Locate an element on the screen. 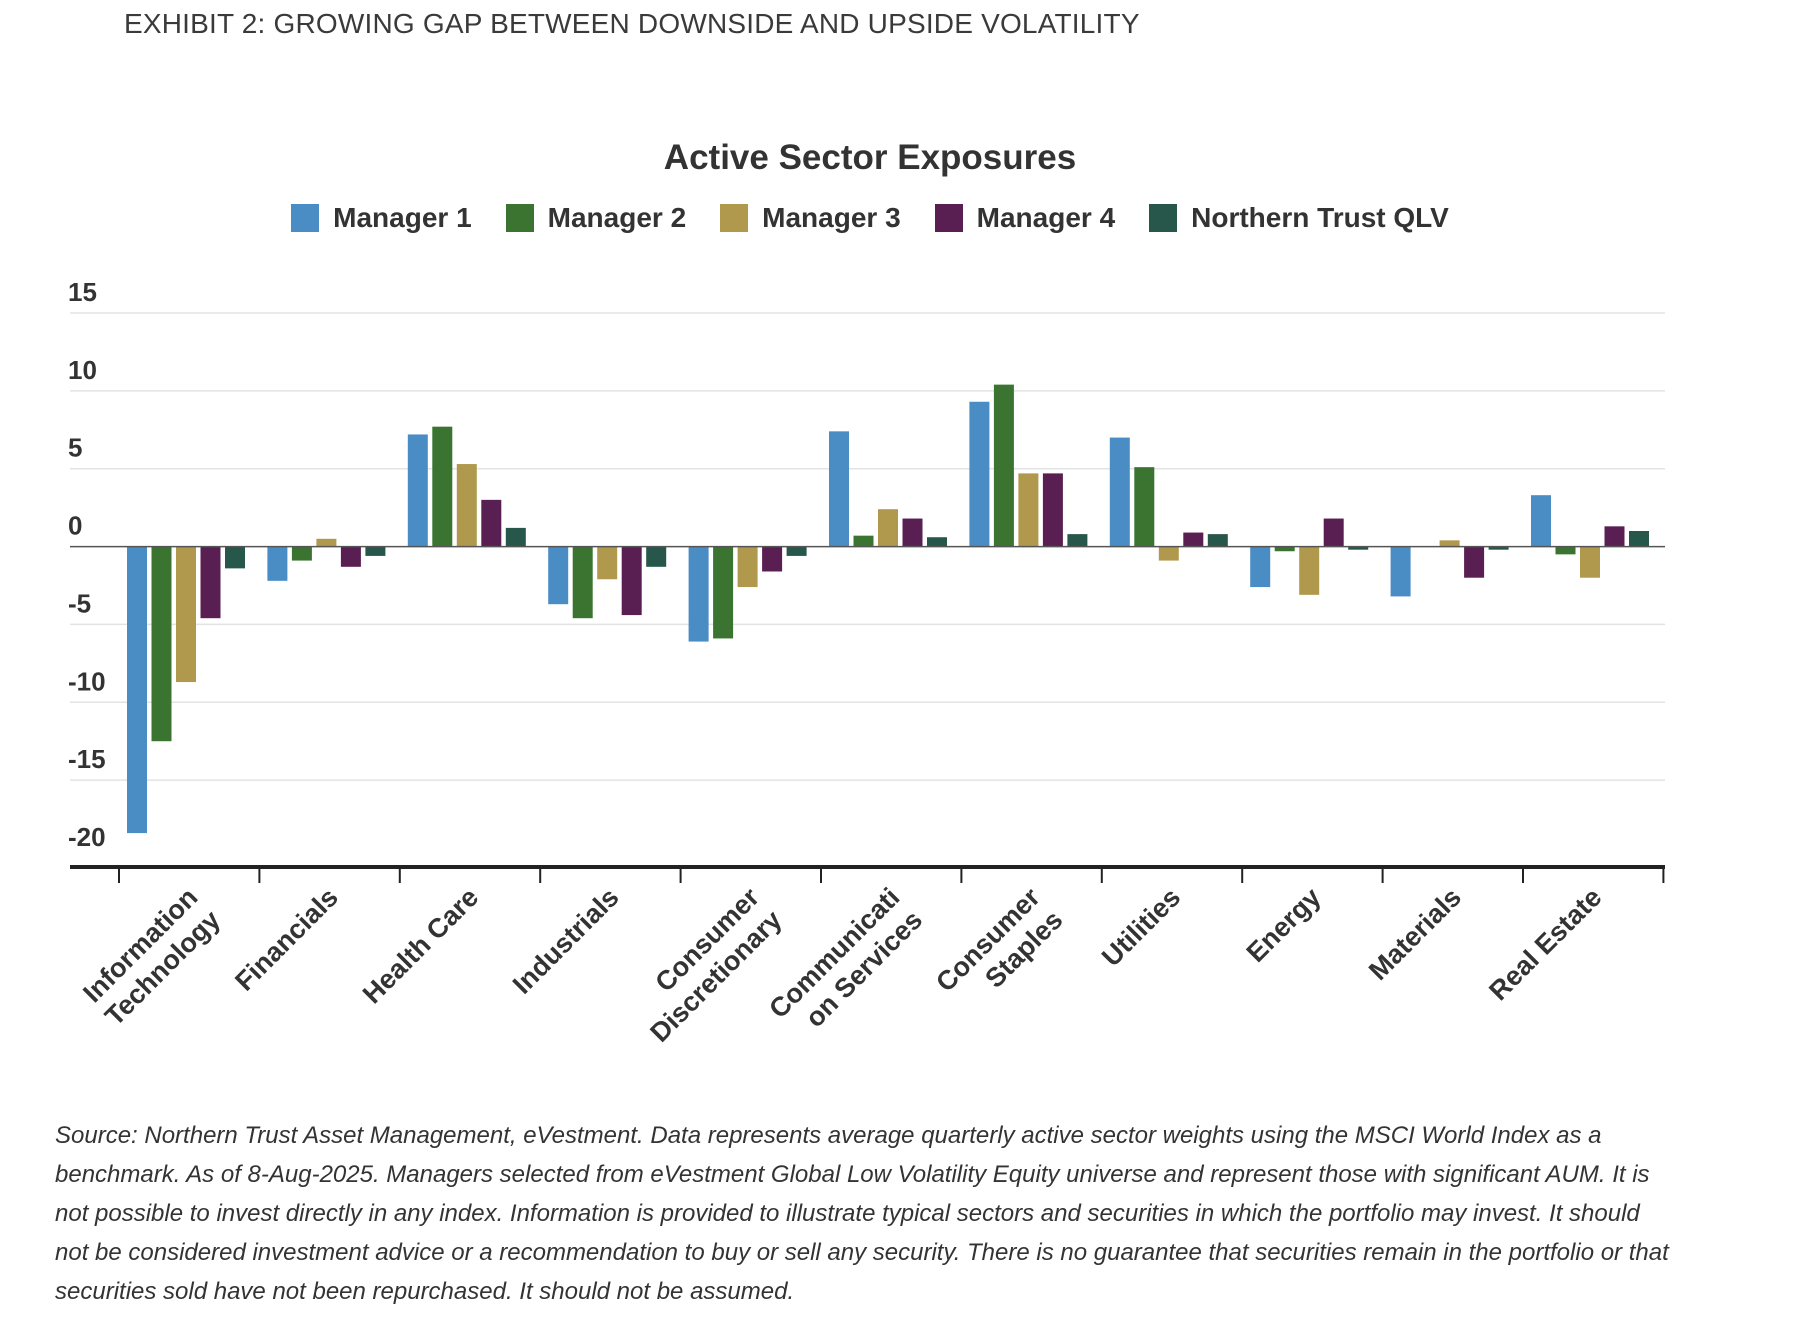  x-tick-label: Materials is located at coordinates (1415, 934).